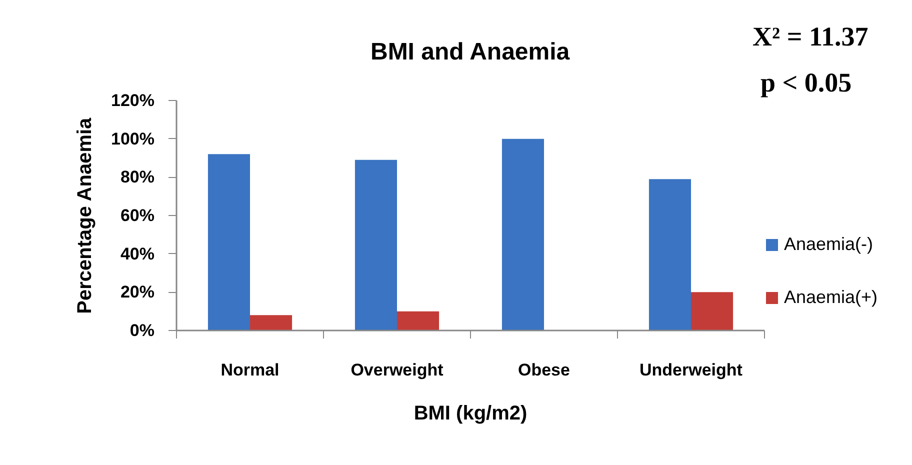 The image size is (912, 465). I want to click on text: p < 0.05, so click(806, 83).